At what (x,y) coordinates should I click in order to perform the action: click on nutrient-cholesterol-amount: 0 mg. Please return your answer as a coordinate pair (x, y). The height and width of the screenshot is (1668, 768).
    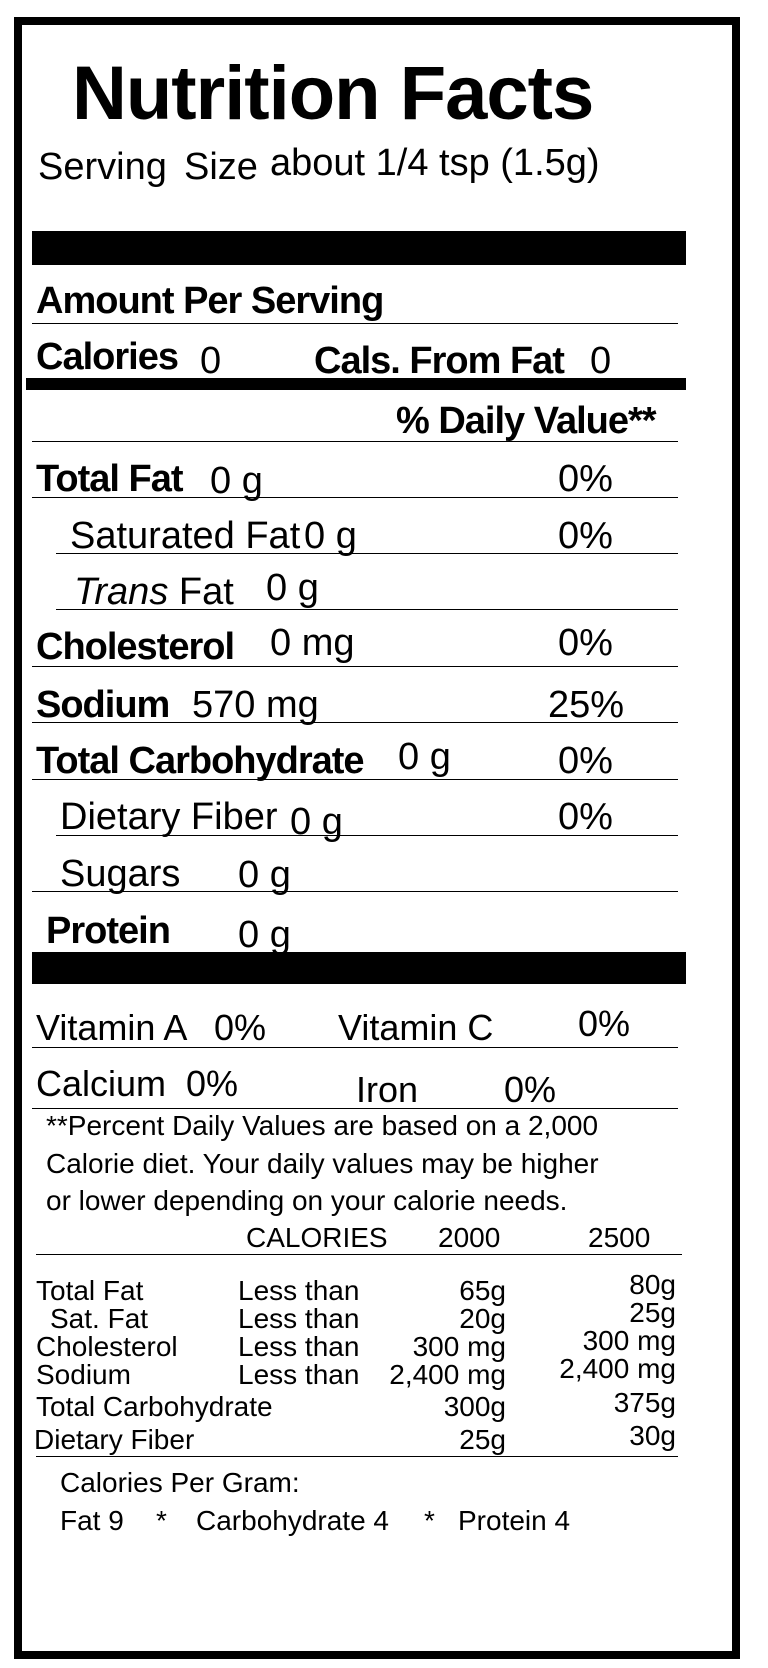
    Looking at the image, I should click on (312, 643).